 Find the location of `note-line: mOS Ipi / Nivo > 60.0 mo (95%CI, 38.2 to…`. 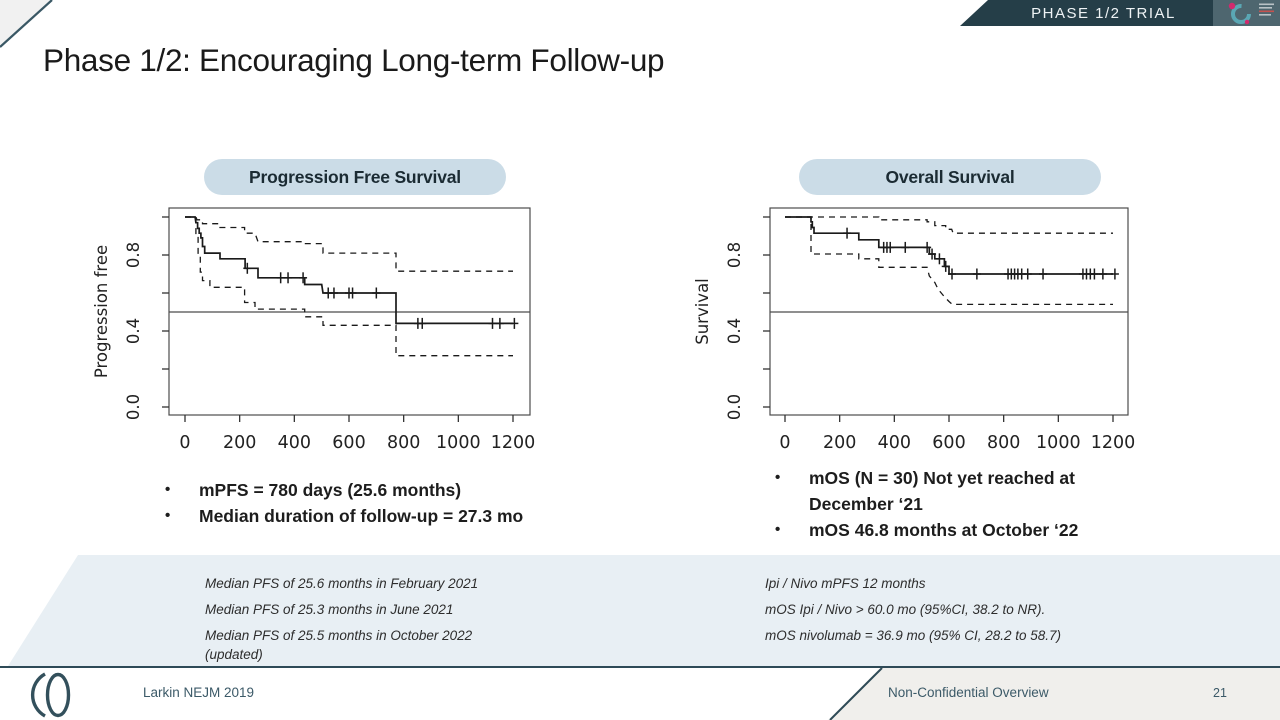

note-line: mOS Ipi / Nivo > 60.0 mo (95%CI, 38.2 to… is located at coordinates (905, 609).